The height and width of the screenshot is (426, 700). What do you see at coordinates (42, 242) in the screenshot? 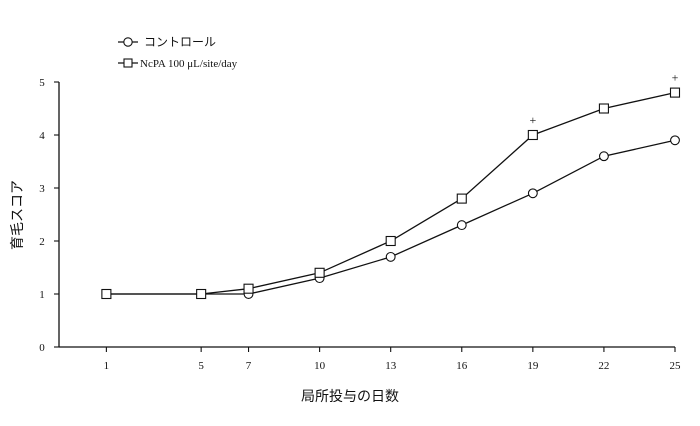
I see `y-tick-label: 2` at bounding box center [42, 242].